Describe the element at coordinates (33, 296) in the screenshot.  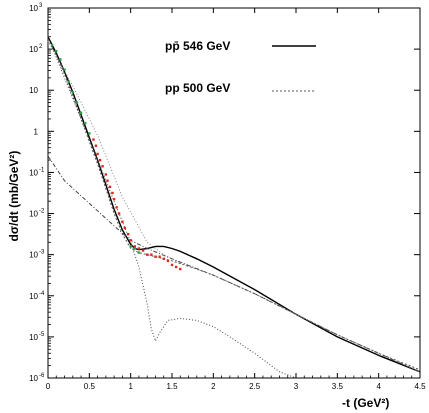
I see `y-tick-label-7: 10` at that location.